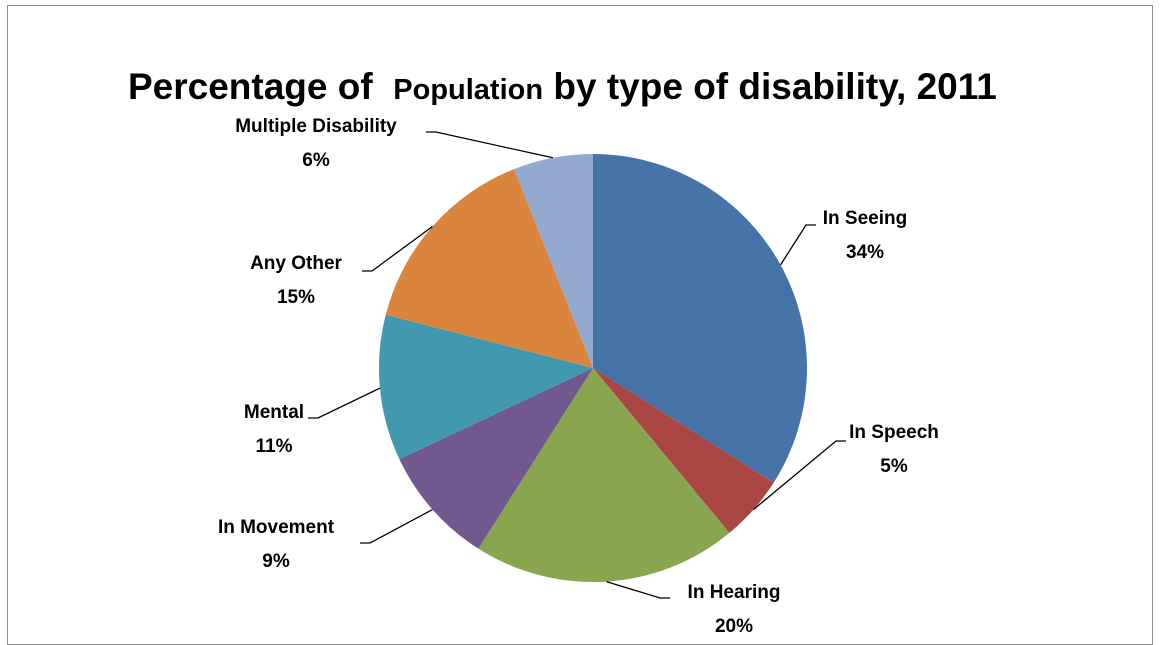 The image size is (1160, 645). What do you see at coordinates (316, 160) in the screenshot?
I see `data-label-percent: 6%` at bounding box center [316, 160].